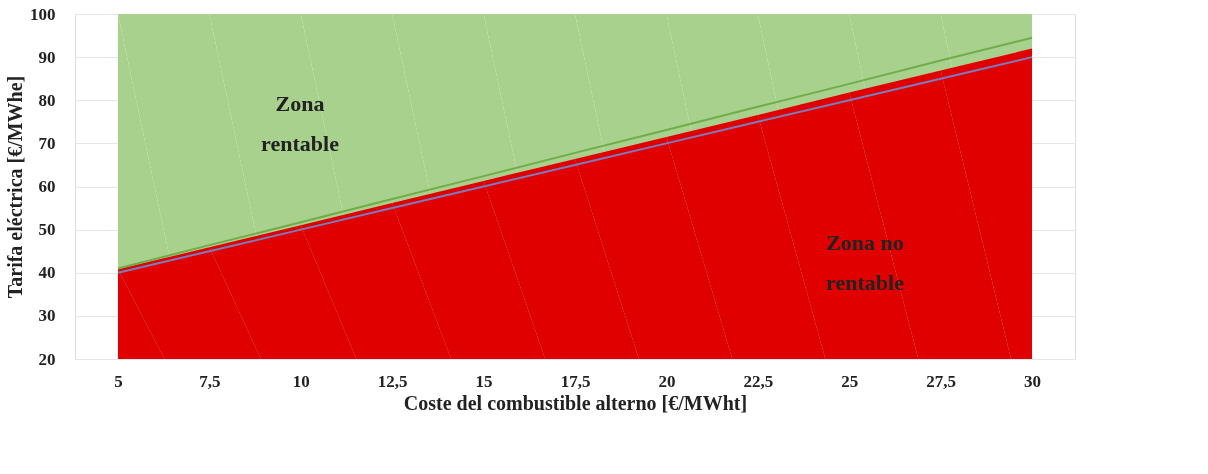 The height and width of the screenshot is (474, 1208). Describe the element at coordinates (392, 381) in the screenshot. I see `x-tick-label: 12,5` at that location.